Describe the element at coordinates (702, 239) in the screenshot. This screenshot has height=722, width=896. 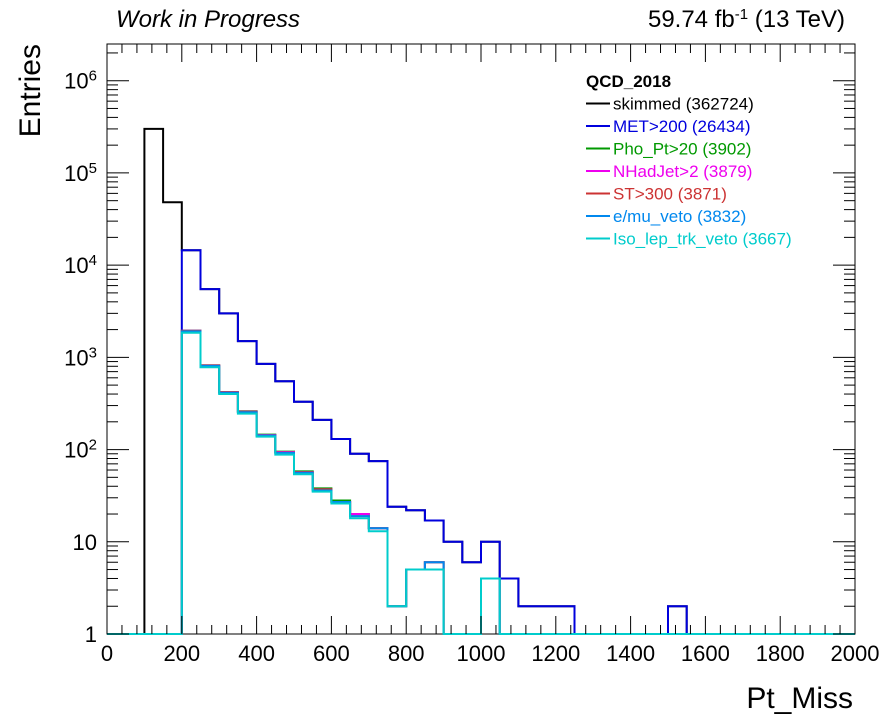
I see `legend-entry: Iso_lep_trk_veto (3667)` at that location.